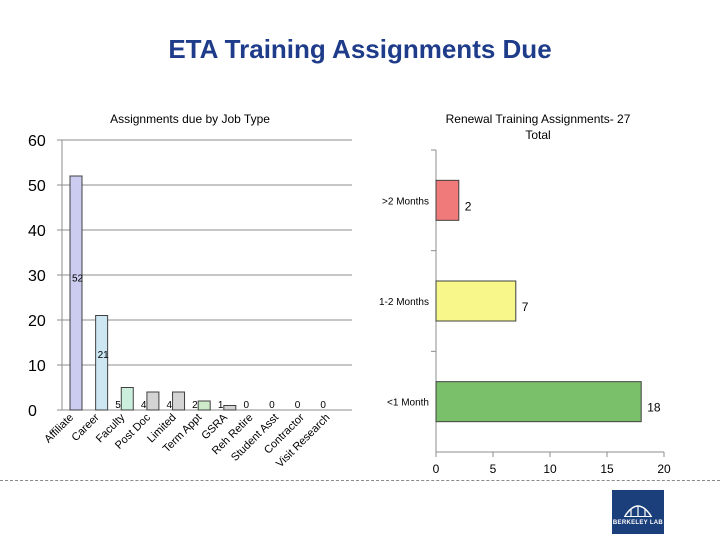  I want to click on chart1-y-tick-label: 40, so click(37, 231).